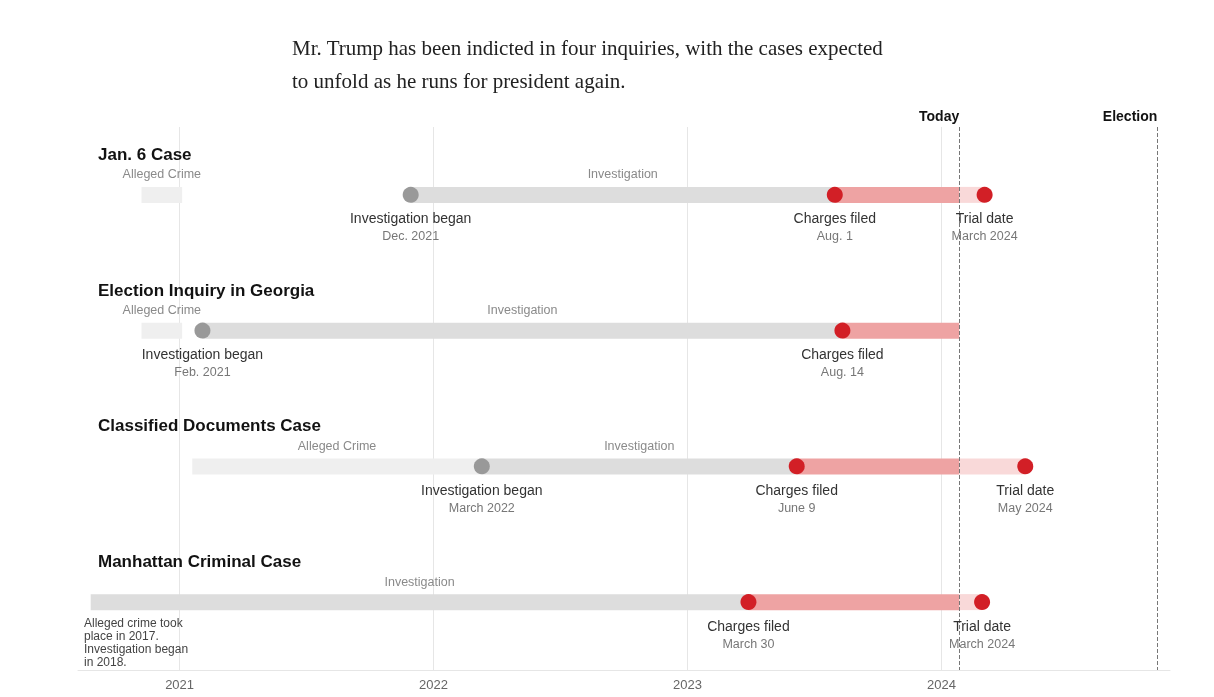 Image resolution: width=1214 pixels, height=697 pixels. Describe the element at coordinates (941, 684) in the screenshot. I see `x-tick-label: 2024` at that location.